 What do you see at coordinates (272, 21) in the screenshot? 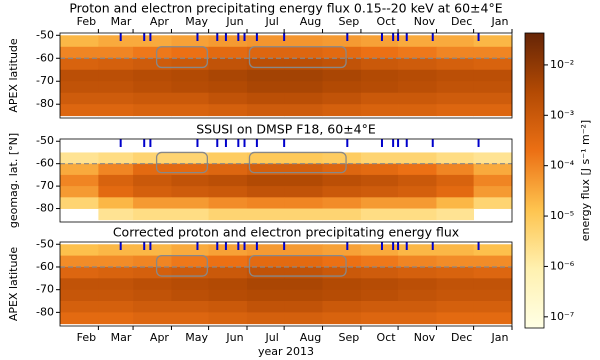
I see `x-tick-label: Jul` at bounding box center [272, 21].